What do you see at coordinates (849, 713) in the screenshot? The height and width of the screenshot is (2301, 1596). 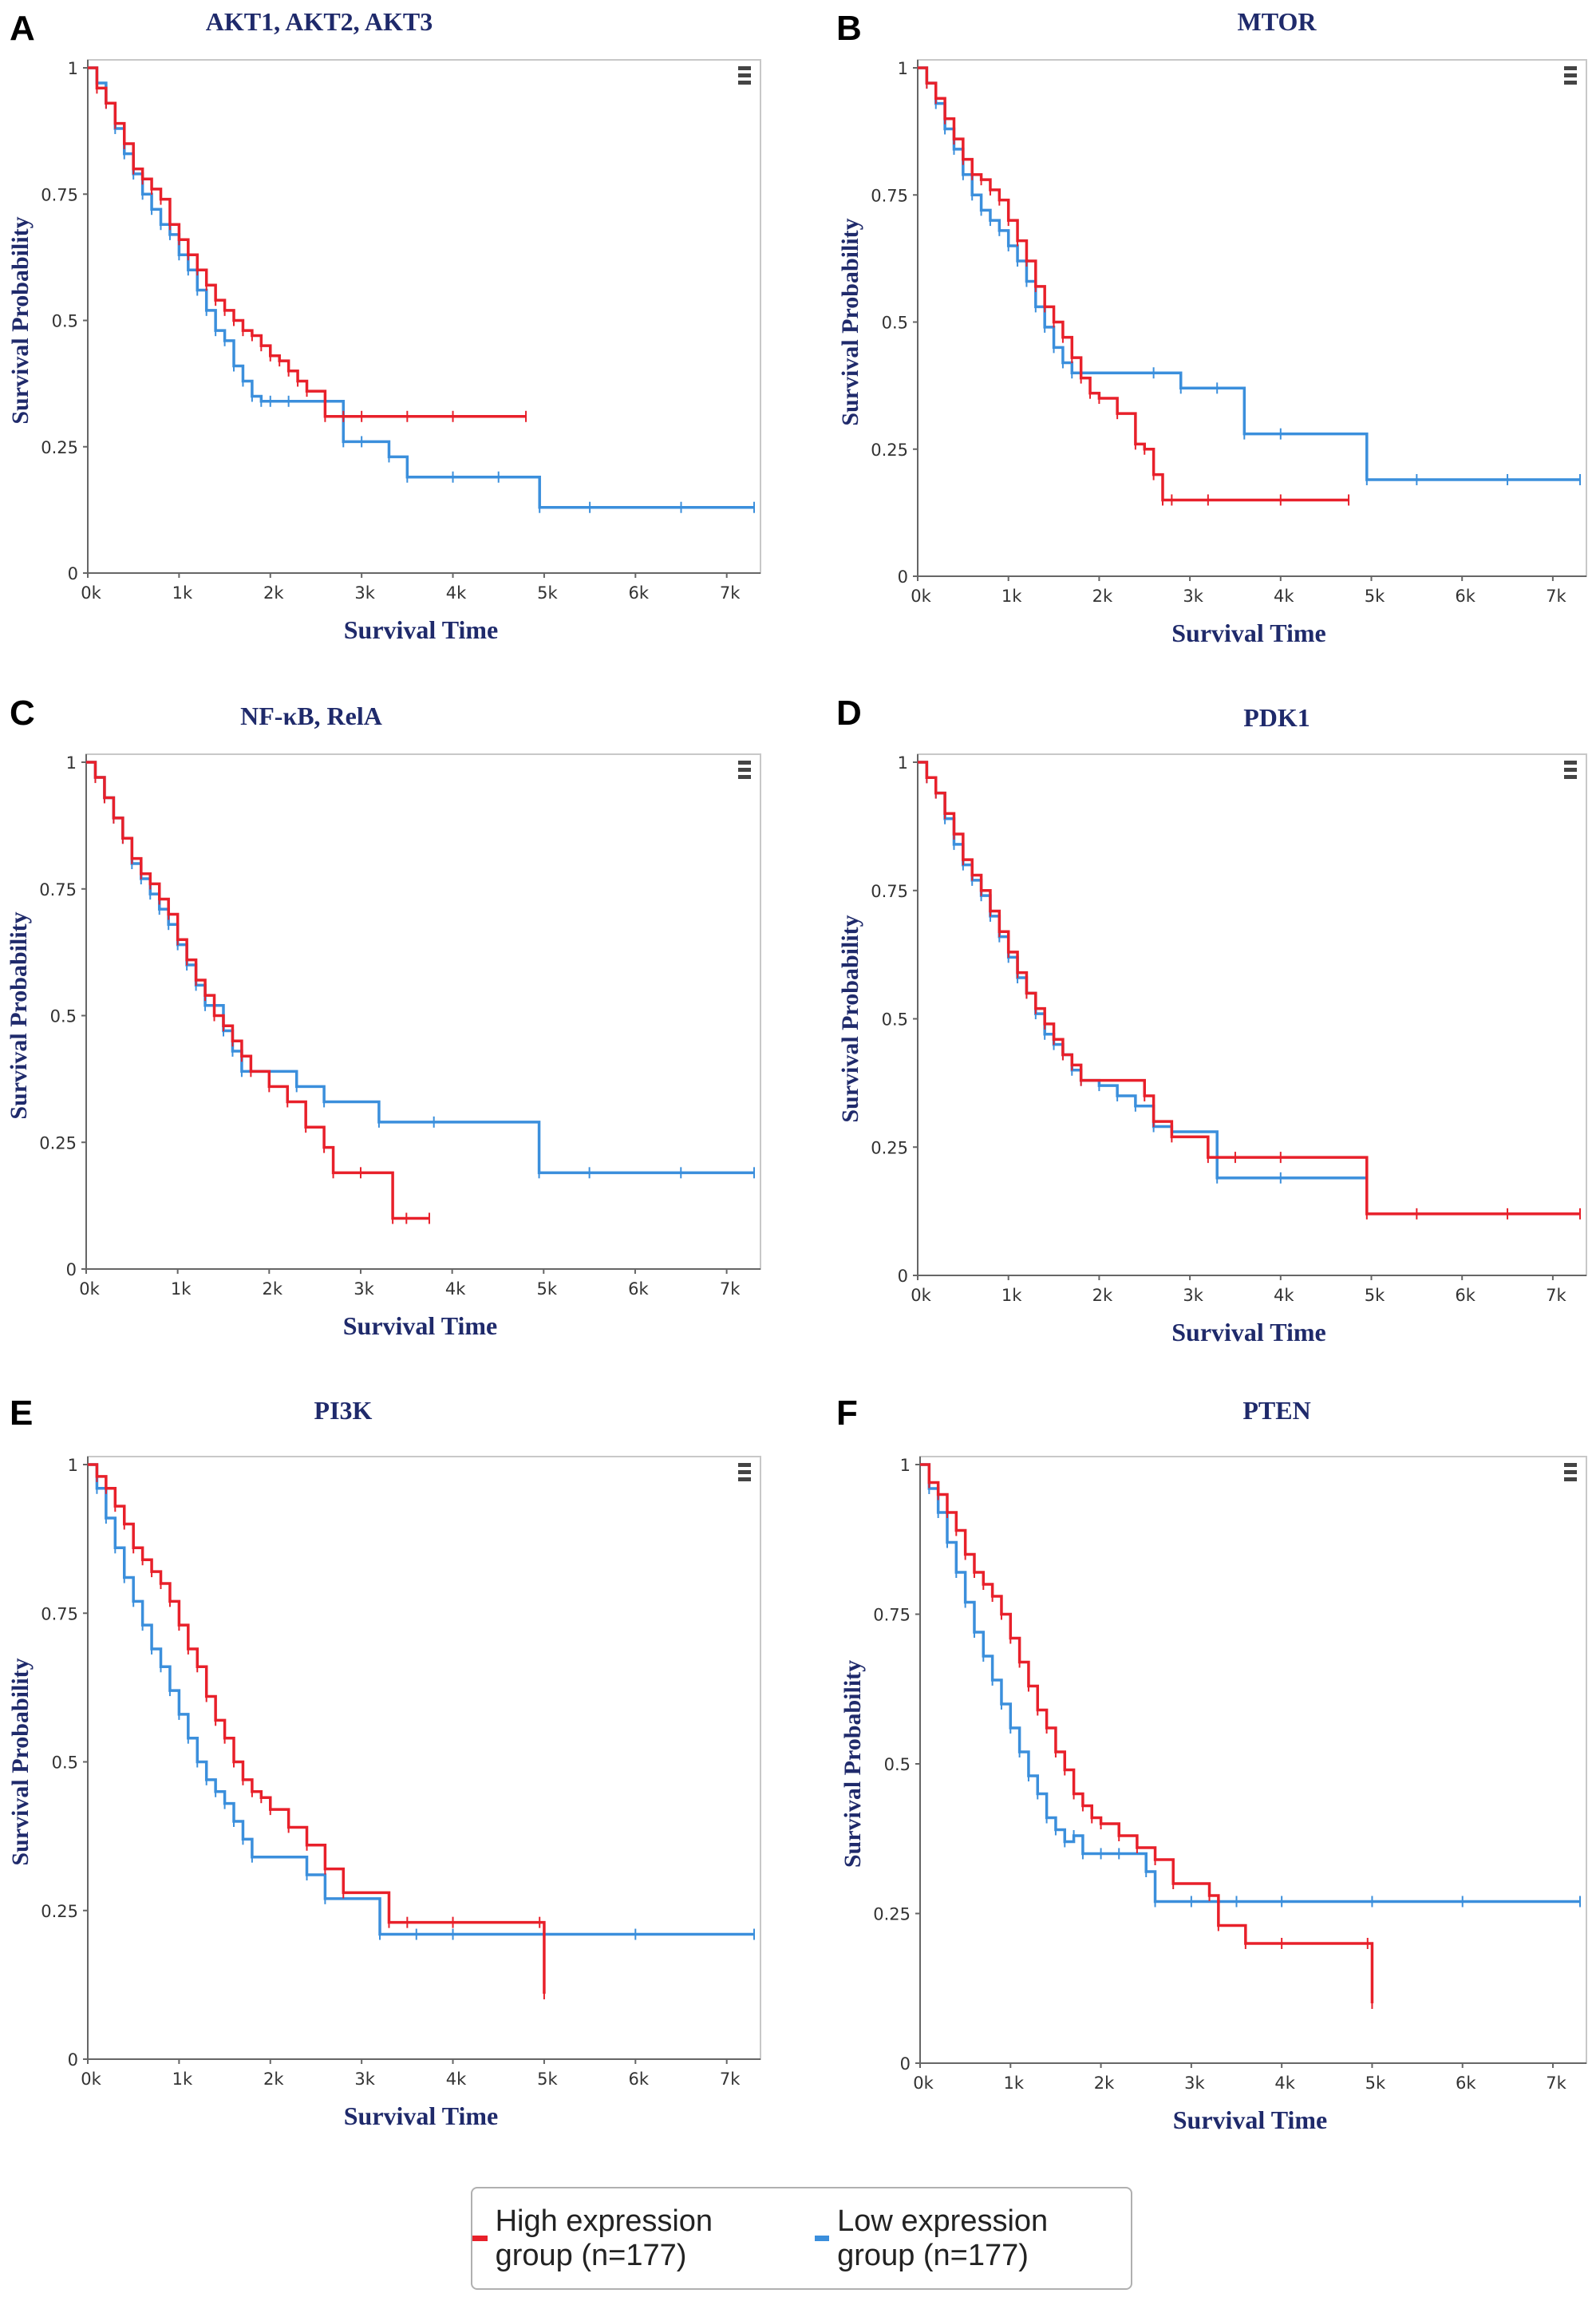 I see `panel-letter: D` at bounding box center [849, 713].